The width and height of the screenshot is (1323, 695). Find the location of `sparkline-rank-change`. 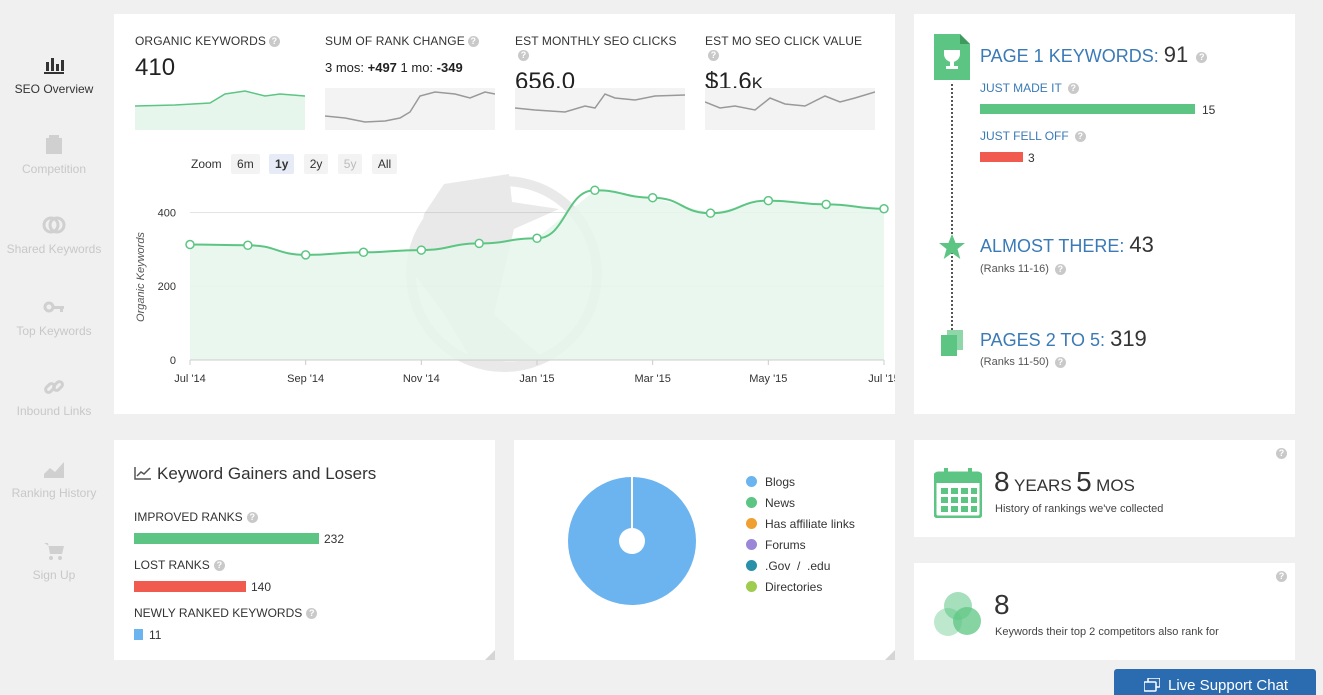

sparkline-rank-change is located at coordinates (410, 109).